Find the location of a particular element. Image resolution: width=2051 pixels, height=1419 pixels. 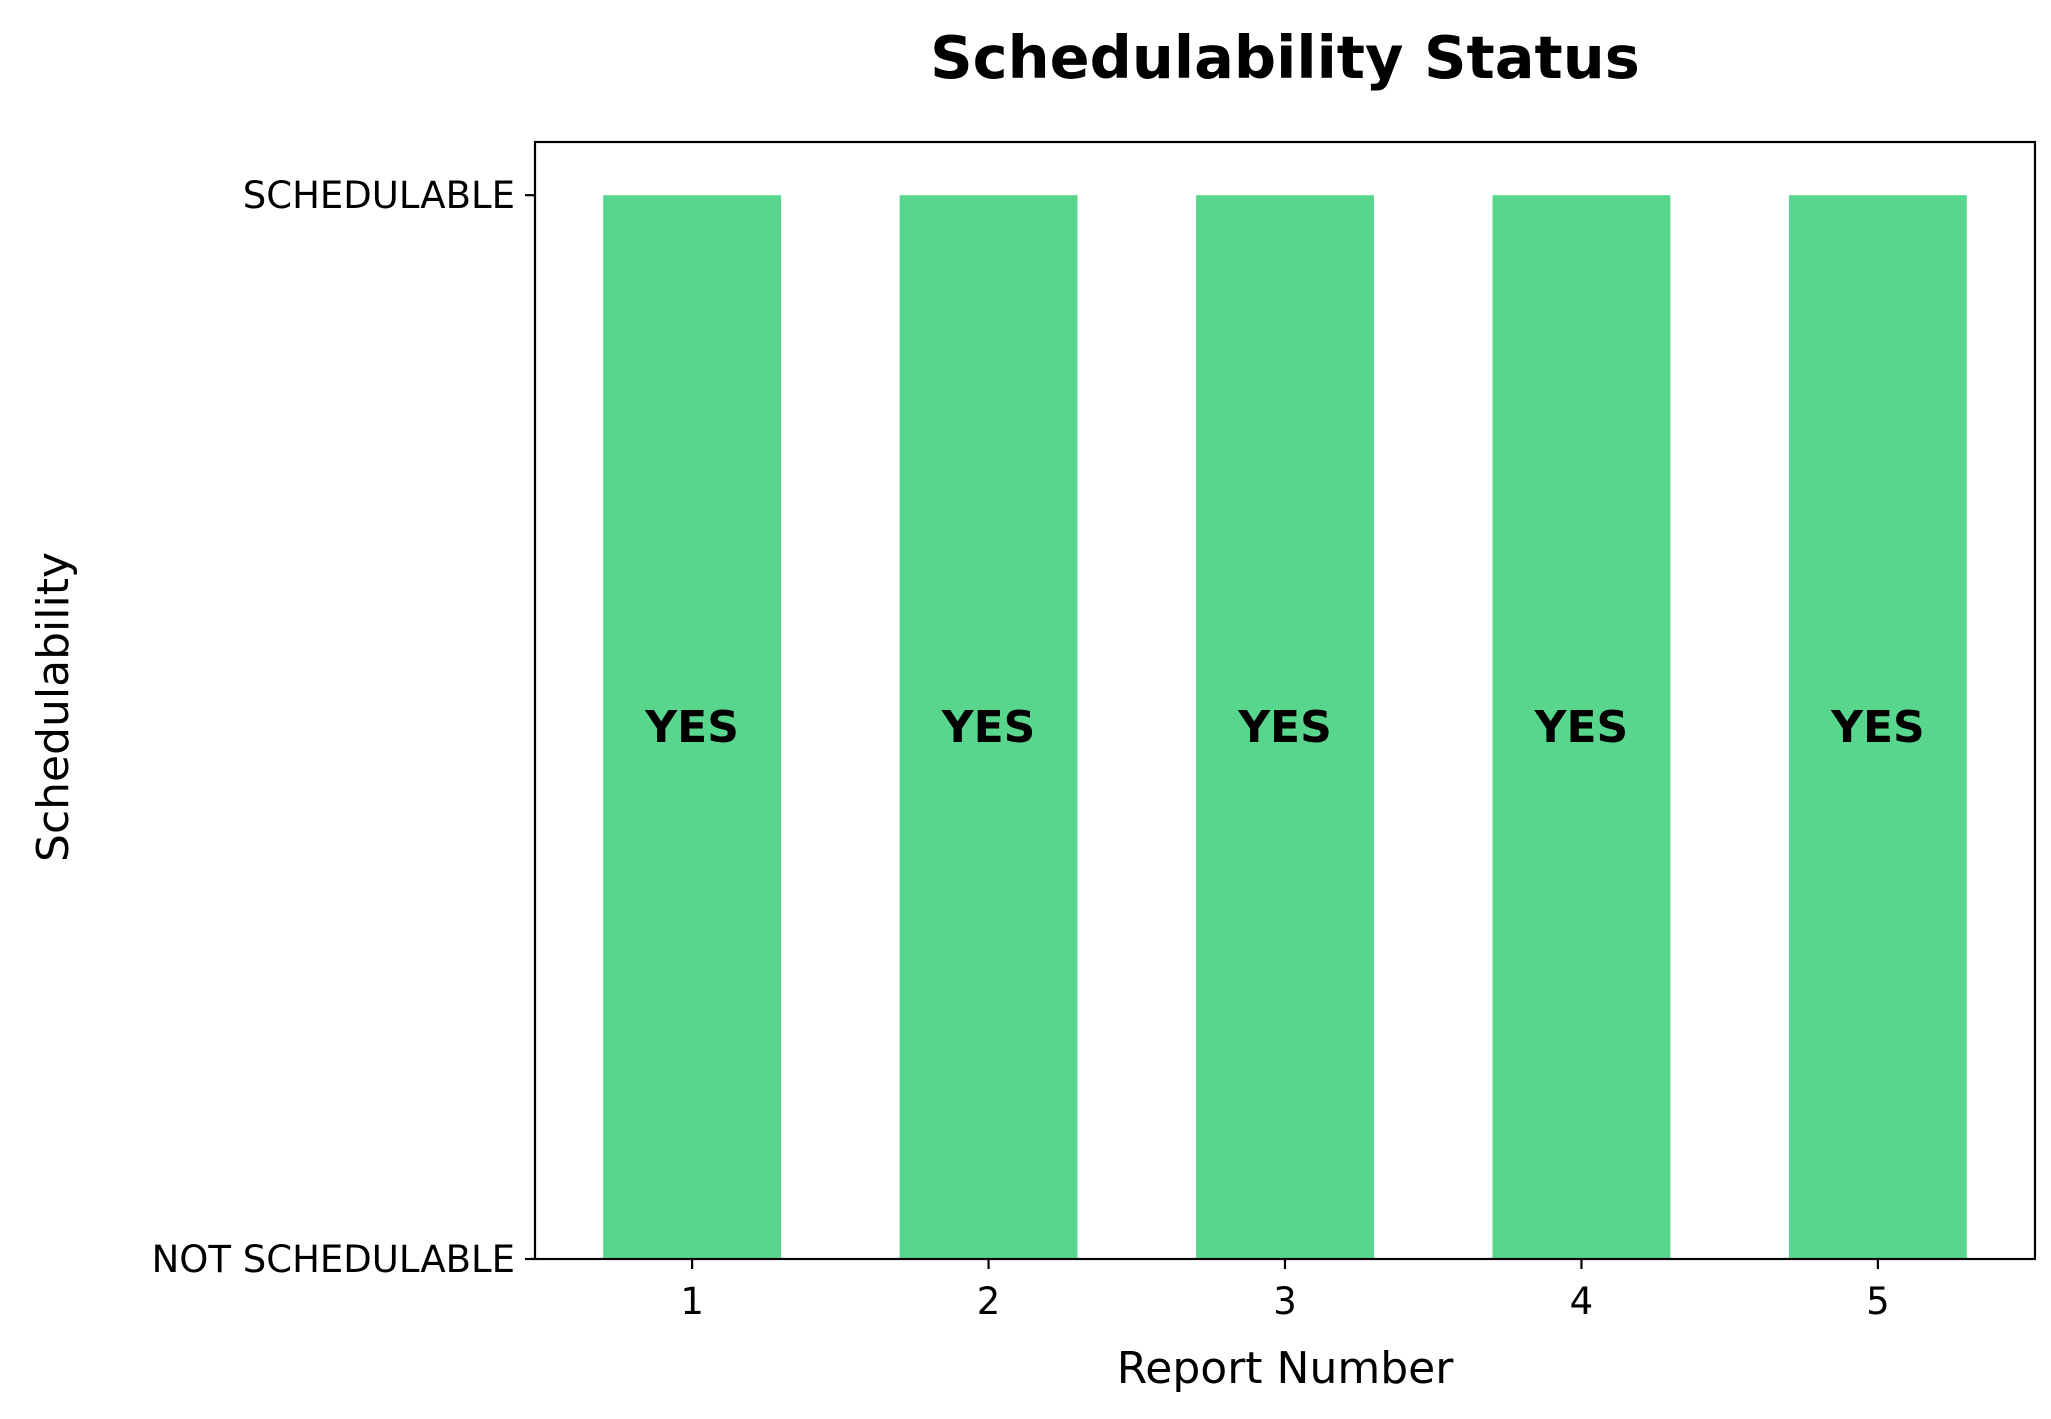

x-tick-label: 5 is located at coordinates (1878, 1301).